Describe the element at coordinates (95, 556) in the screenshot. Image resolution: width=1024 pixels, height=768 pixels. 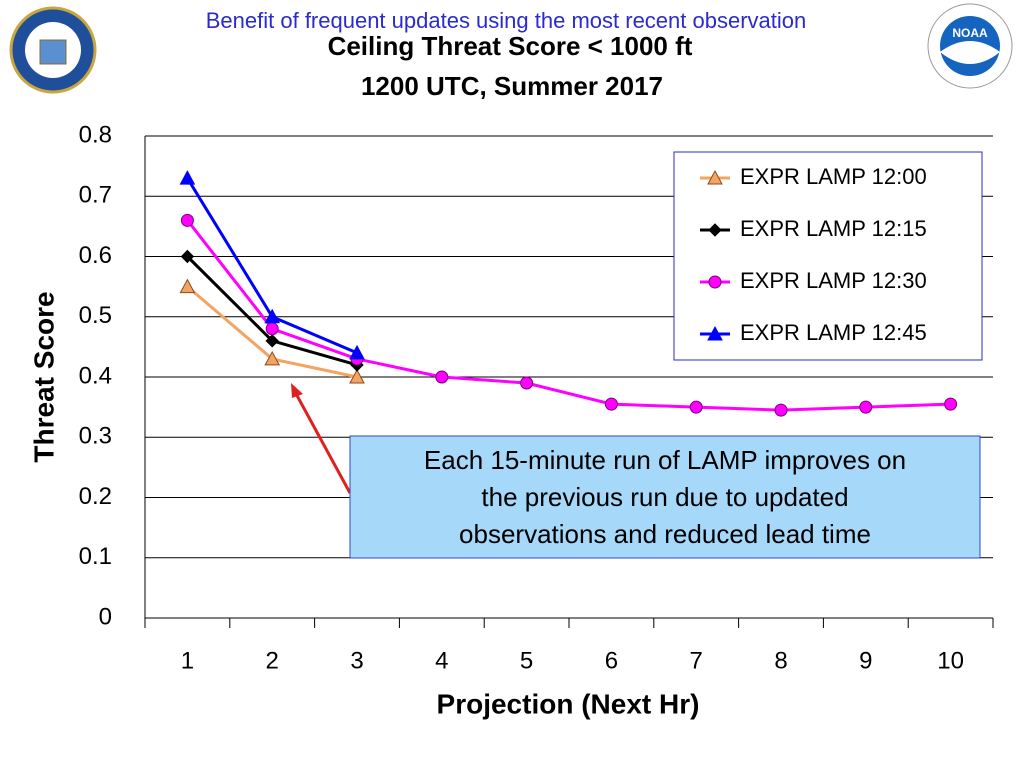
I see `y-tick-label: 0.1` at that location.